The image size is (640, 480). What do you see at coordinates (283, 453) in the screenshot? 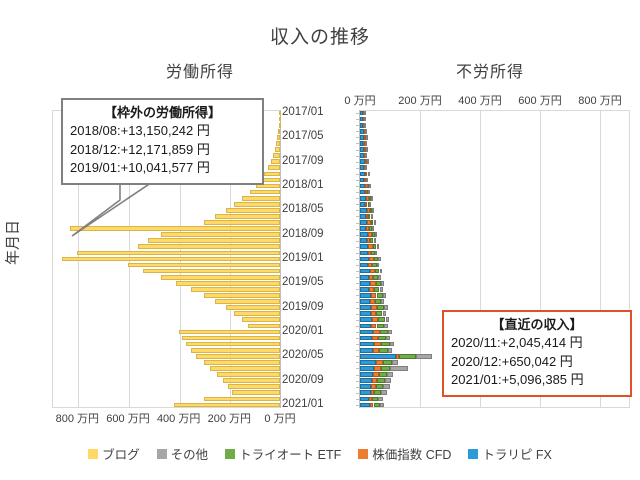
I see `legend-item: トライオート ETF` at bounding box center [283, 453].